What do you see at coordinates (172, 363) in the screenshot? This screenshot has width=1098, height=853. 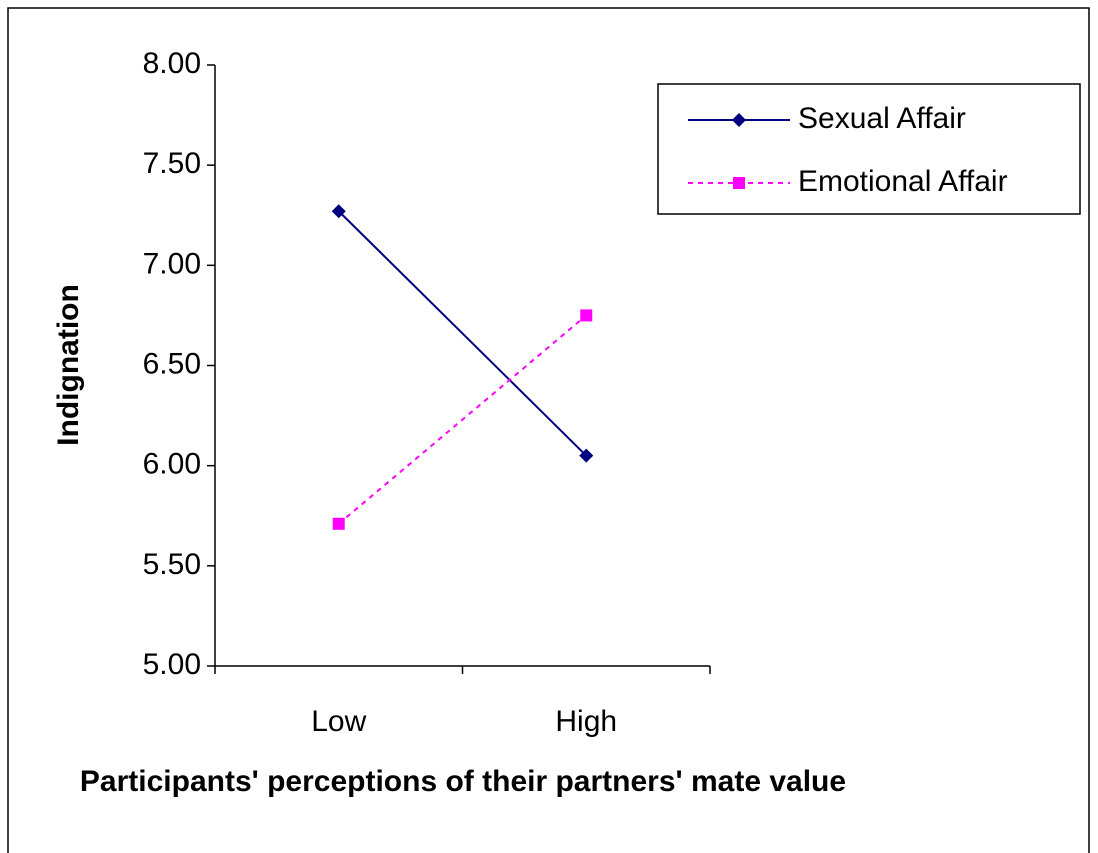 I see `y-tick-label: 6.50` at bounding box center [172, 363].